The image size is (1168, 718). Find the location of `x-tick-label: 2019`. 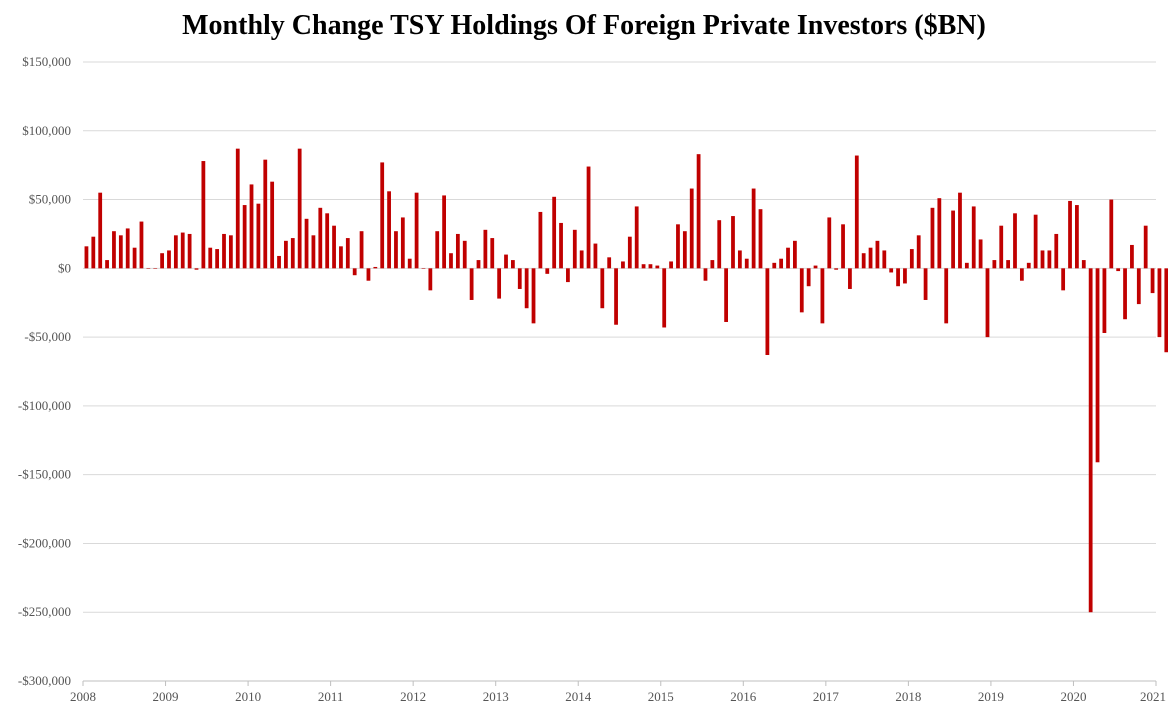

x-tick-label: 2019 is located at coordinates (991, 696).